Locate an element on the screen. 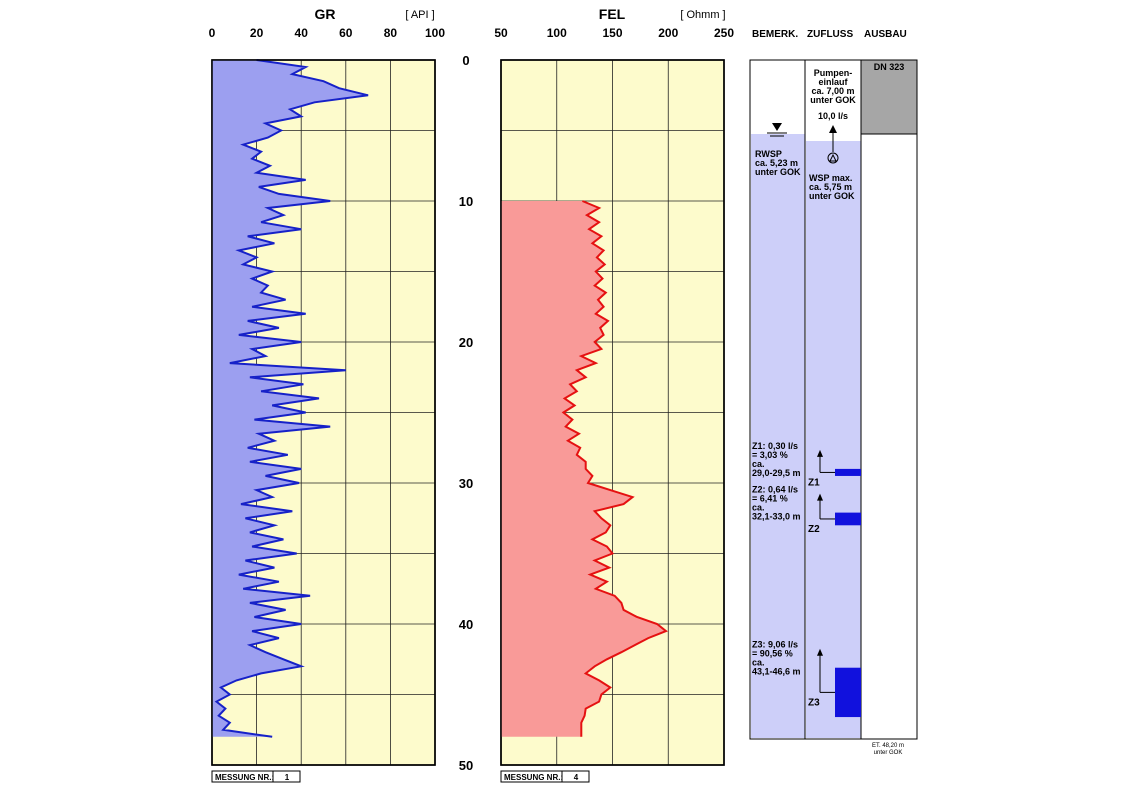 This screenshot has width=1124, height=800. inflow-text-z1: ca. is located at coordinates (758, 464).